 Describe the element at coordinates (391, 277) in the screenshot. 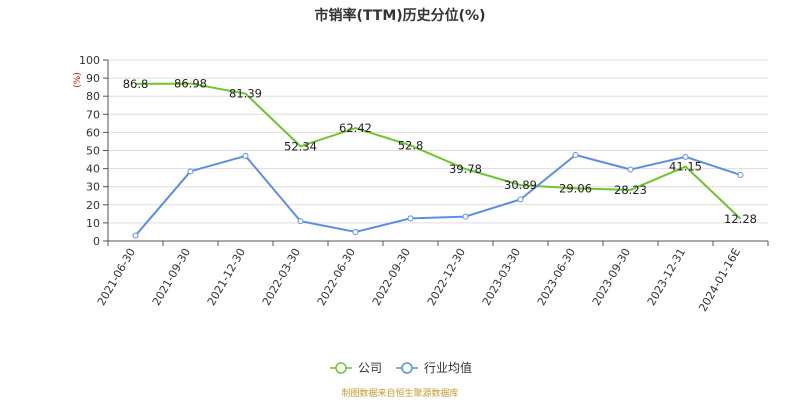

I see `x-tick-label: 2022-09-30` at that location.